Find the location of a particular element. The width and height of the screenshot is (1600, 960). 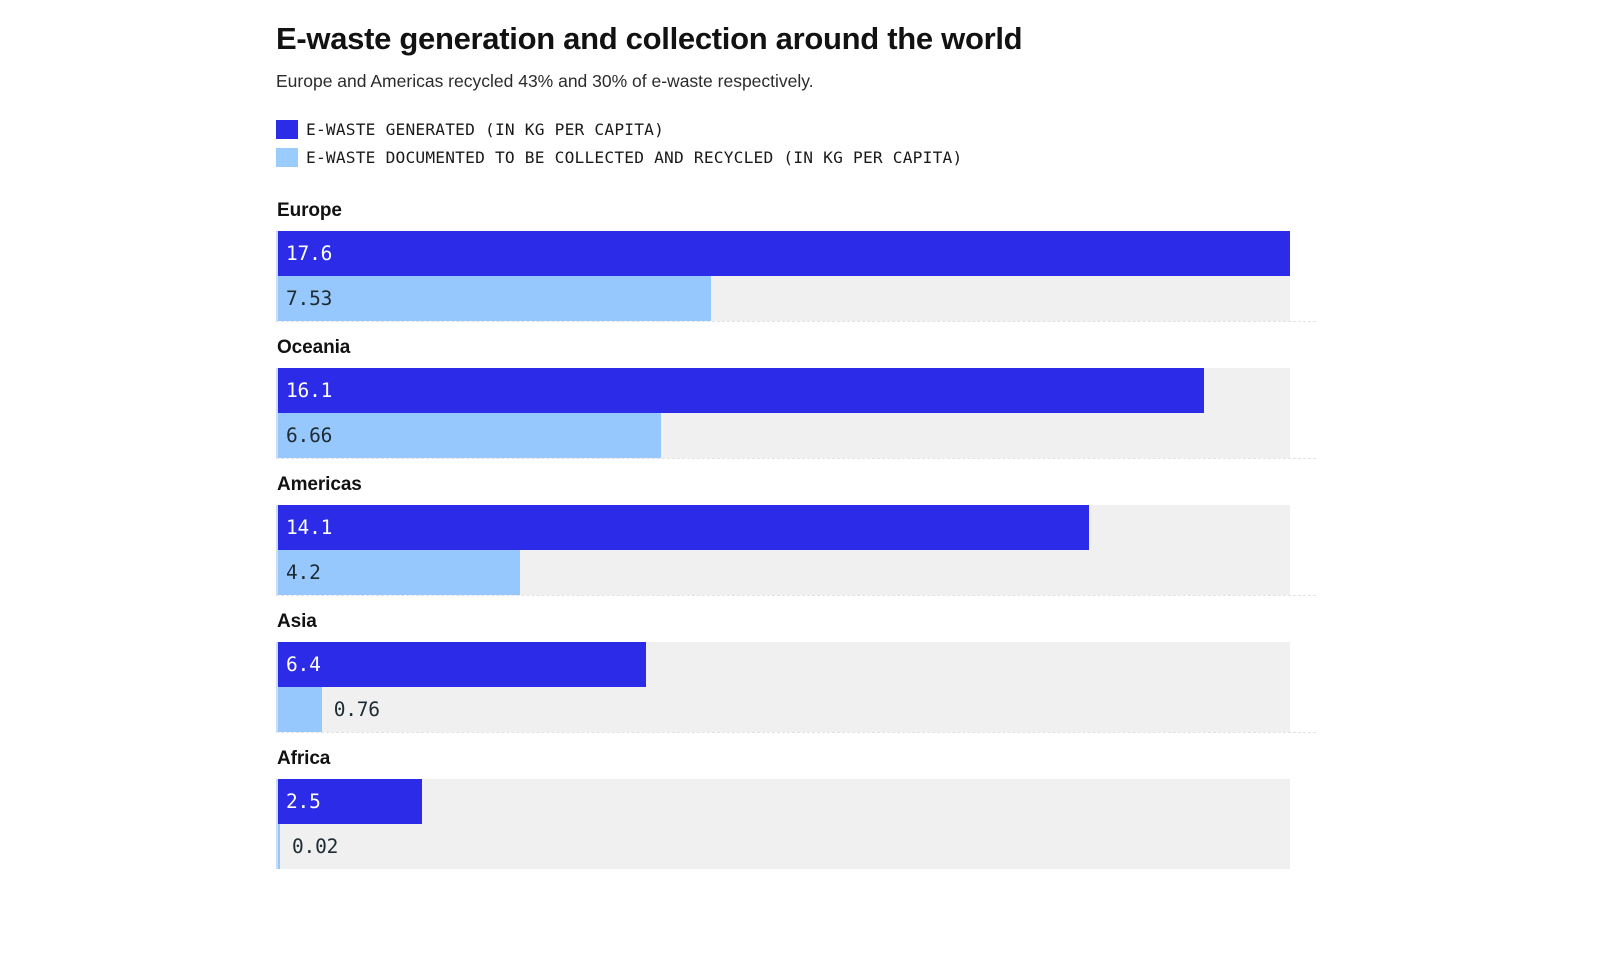

bar-track-generated: 16.1 is located at coordinates (784, 390).